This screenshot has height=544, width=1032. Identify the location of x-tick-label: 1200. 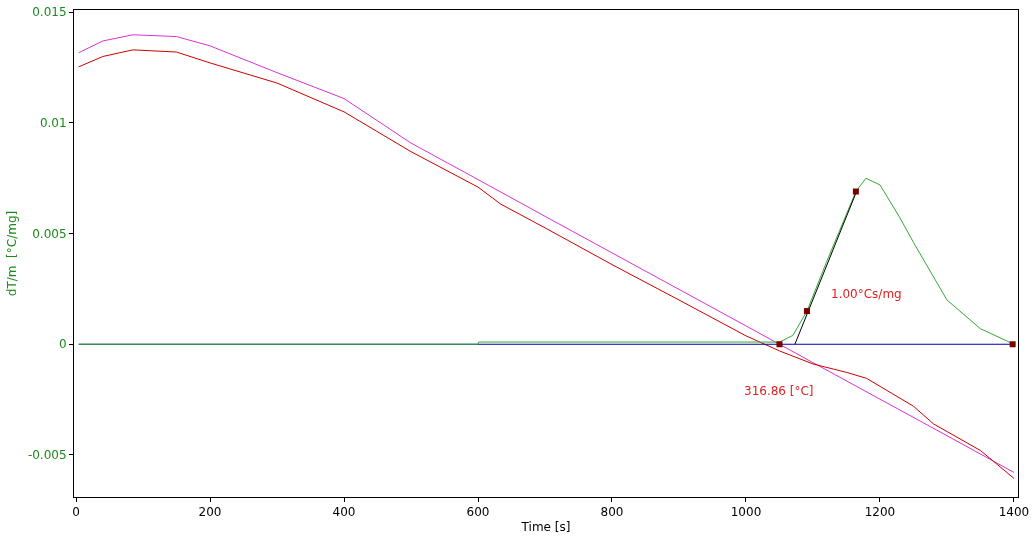
(880, 512).